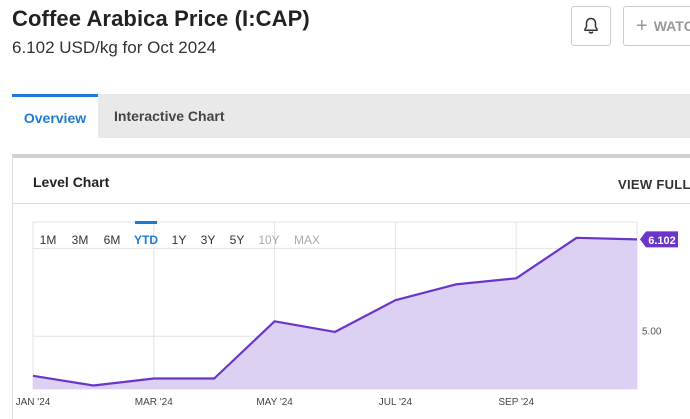 The image size is (690, 419). I want to click on view-full-chart-link: VIEW FULL C, so click(654, 184).